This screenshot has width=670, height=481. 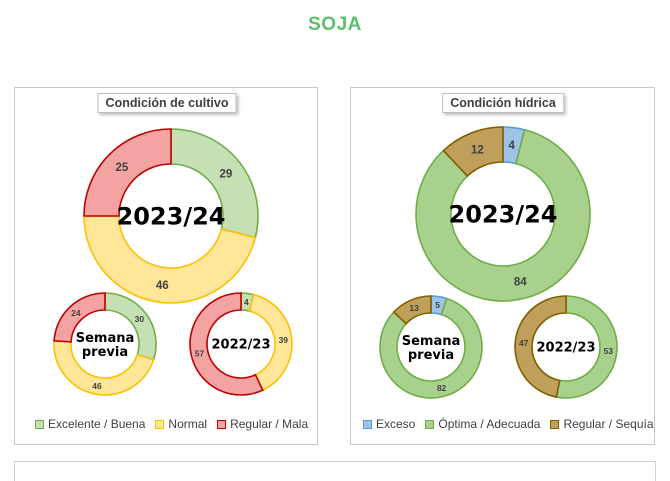 I want to click on legend-item-optima-adecuada: Óptima / Adecuada, so click(x=482, y=424).